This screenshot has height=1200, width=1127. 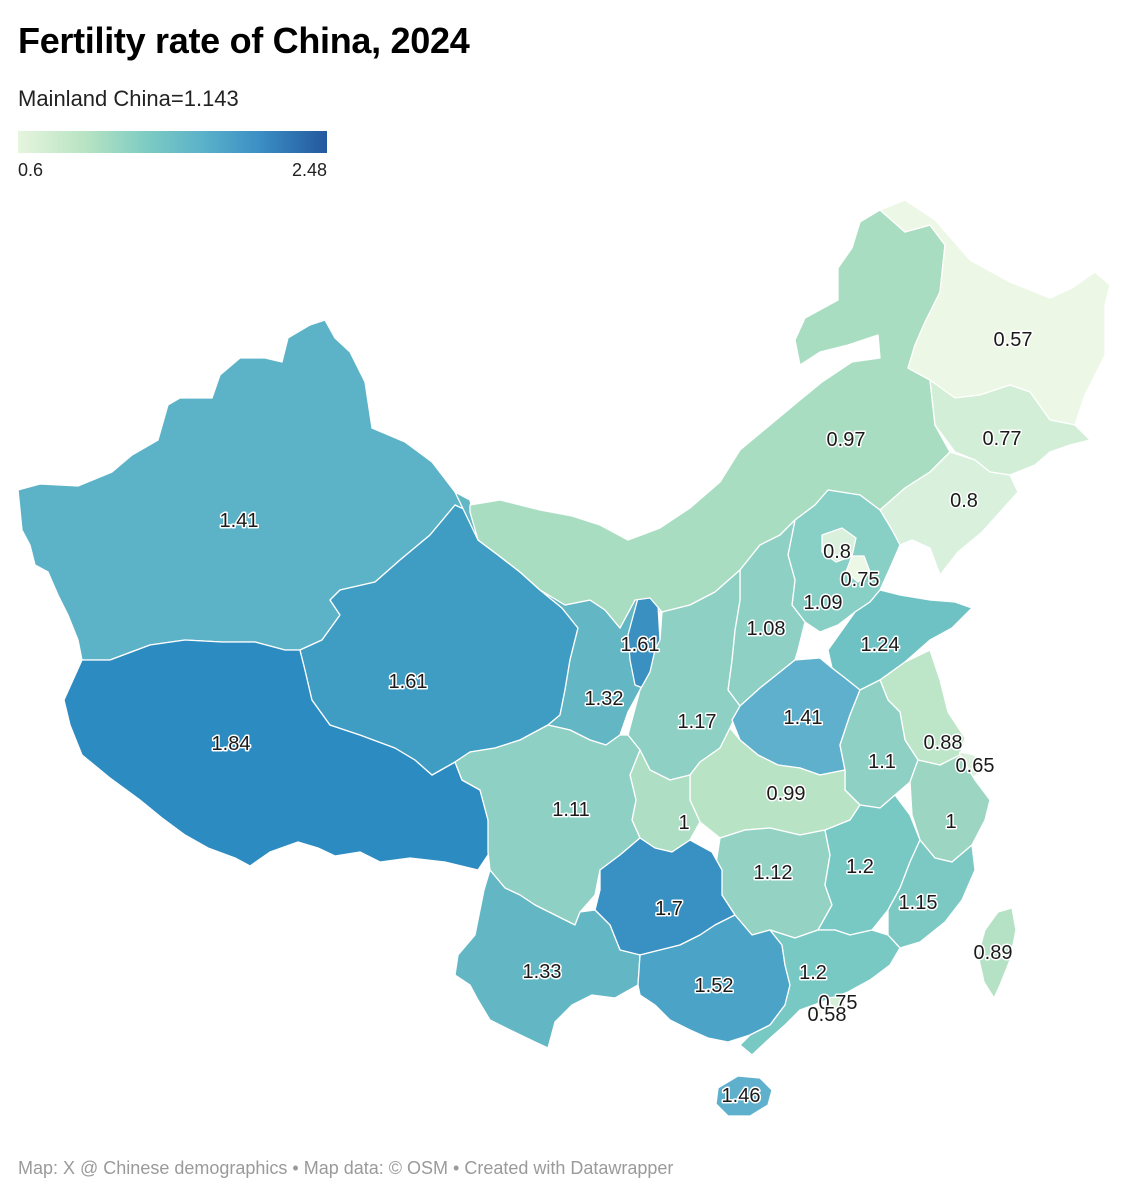 I want to click on label-jilin: 0.77, so click(x=1002, y=439).